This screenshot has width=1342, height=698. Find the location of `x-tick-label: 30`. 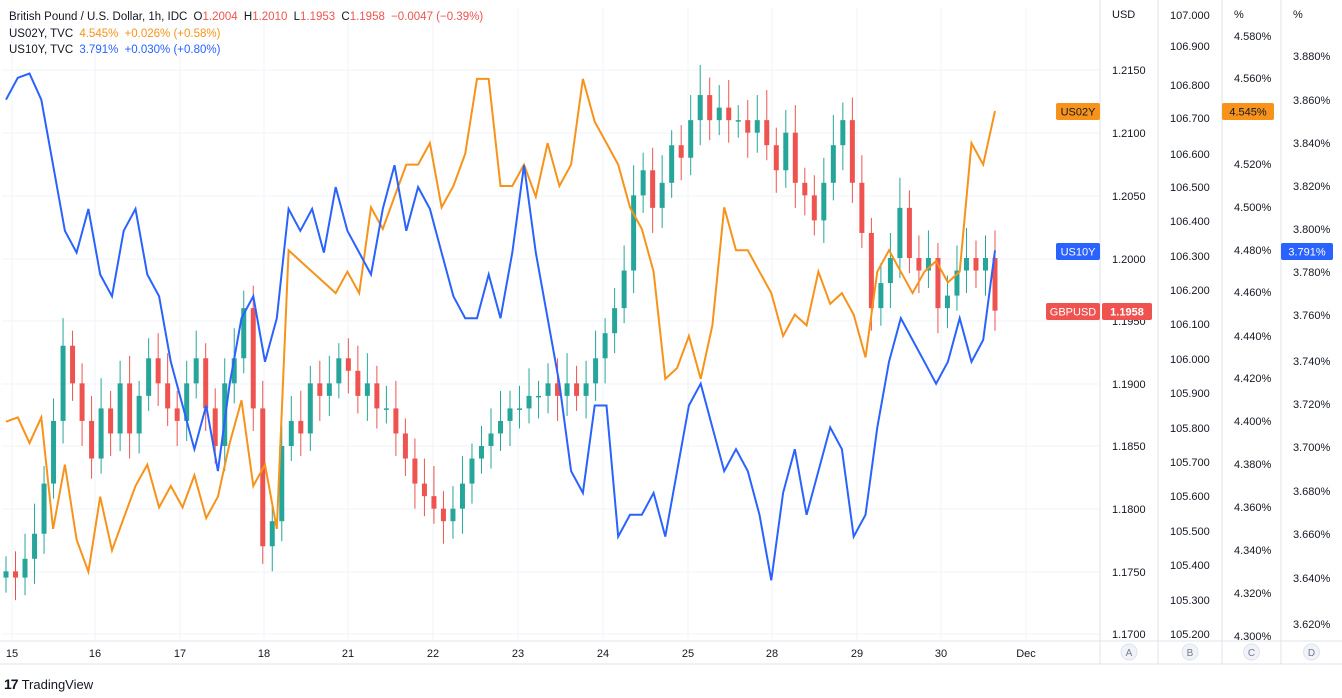

x-tick-label: 30 is located at coordinates (941, 654).